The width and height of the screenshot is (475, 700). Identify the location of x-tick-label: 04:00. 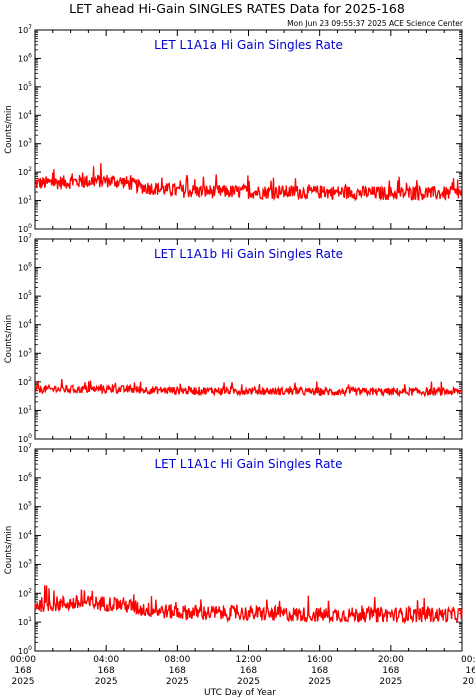
(106, 660).